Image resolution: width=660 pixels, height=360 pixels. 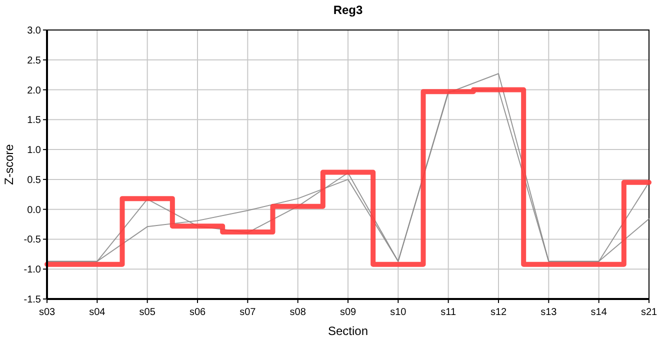 What do you see at coordinates (649, 312) in the screenshot?
I see `x-tick-label: s21` at bounding box center [649, 312].